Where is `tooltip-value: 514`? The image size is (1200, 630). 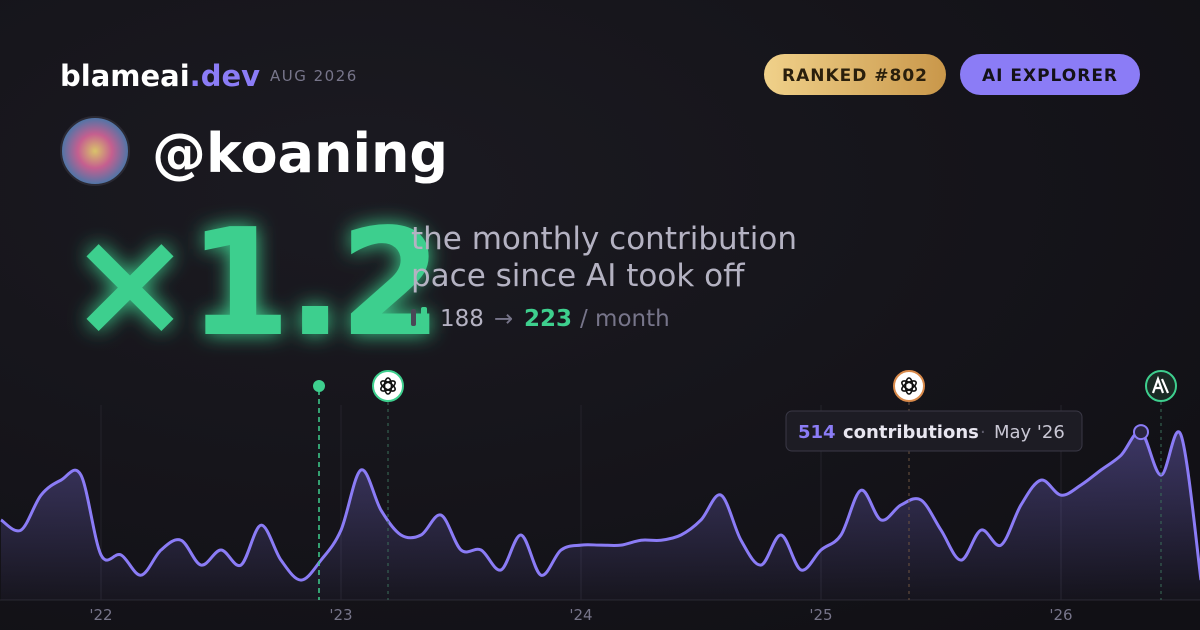 tooltip-value: 514 is located at coordinates (817, 432).